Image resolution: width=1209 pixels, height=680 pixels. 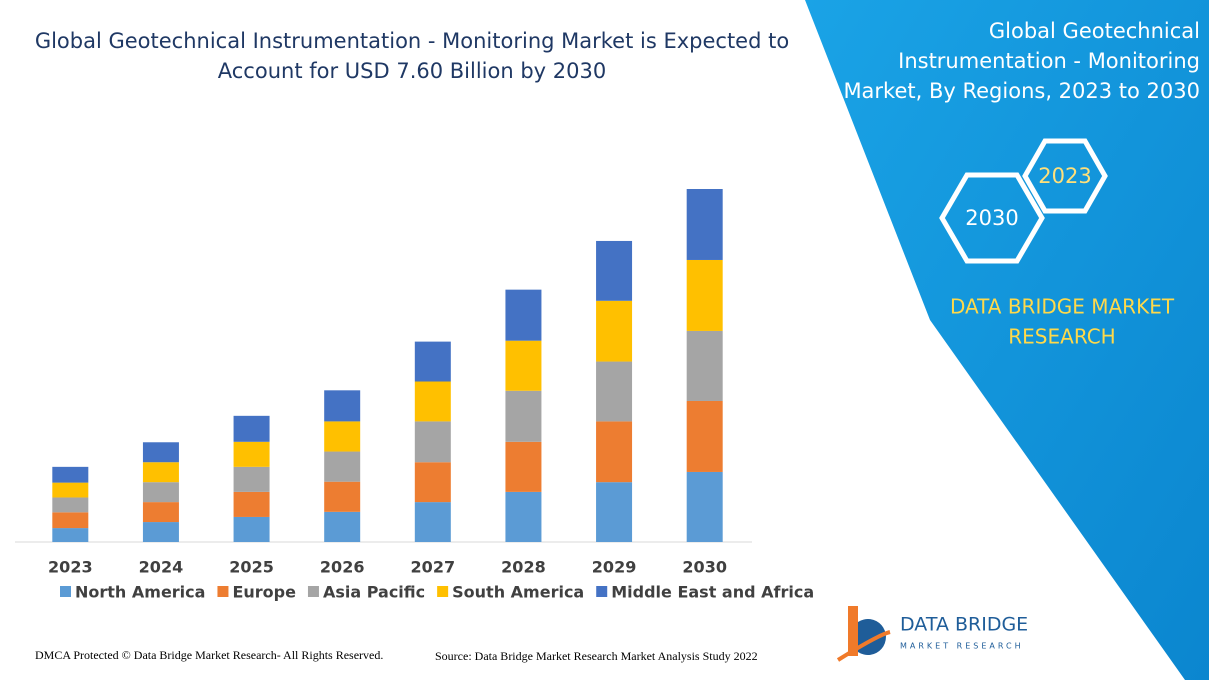 What do you see at coordinates (523, 567) in the screenshot?
I see `x-tick-label: 2028` at bounding box center [523, 567].